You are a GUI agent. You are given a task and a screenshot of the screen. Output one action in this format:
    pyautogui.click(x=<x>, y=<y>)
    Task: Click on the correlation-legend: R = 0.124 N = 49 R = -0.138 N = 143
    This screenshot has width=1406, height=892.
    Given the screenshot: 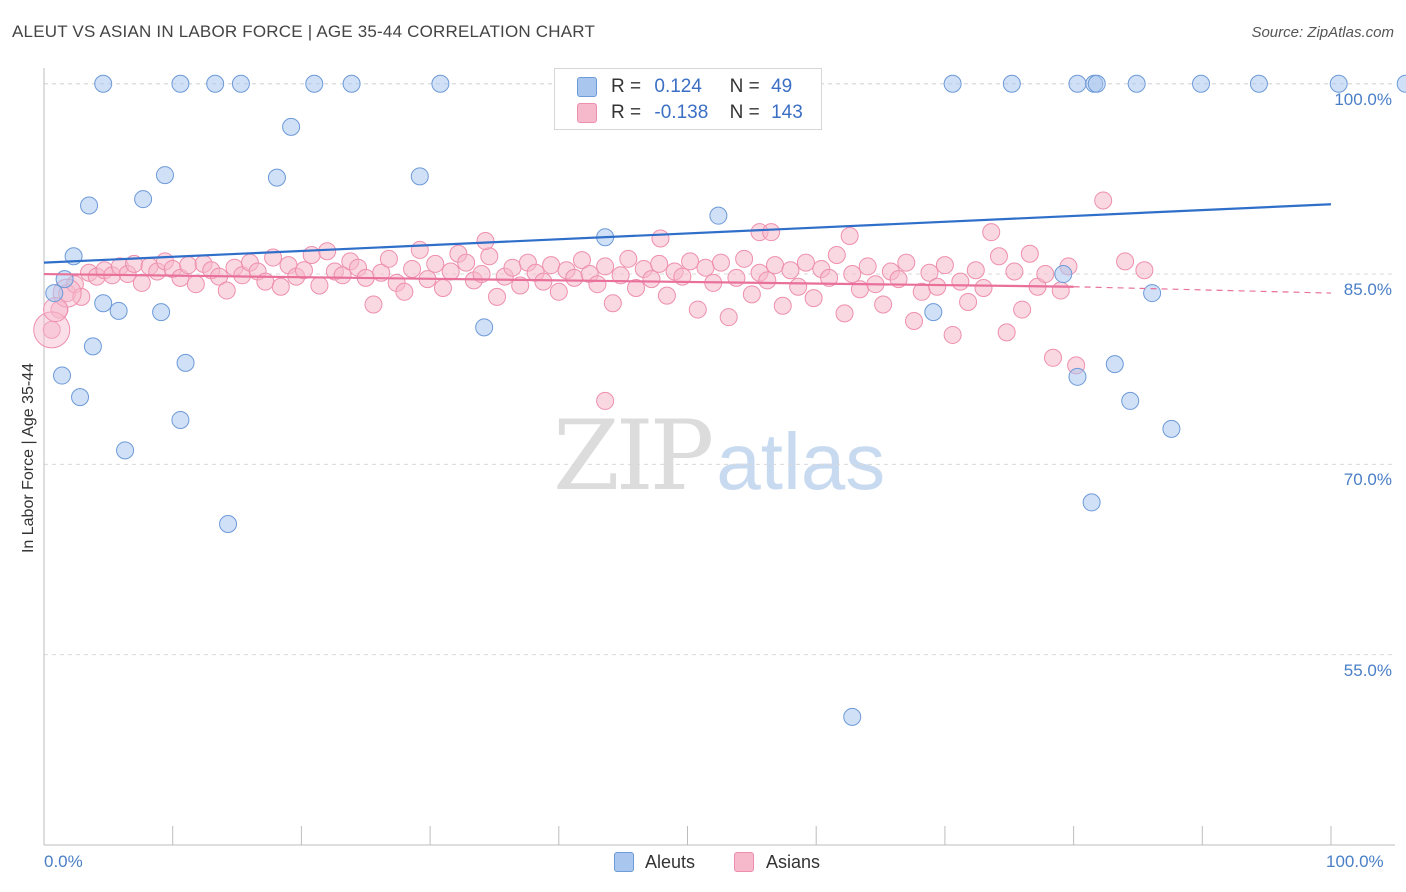 What is the action you would take?
    pyautogui.click(x=688, y=99)
    